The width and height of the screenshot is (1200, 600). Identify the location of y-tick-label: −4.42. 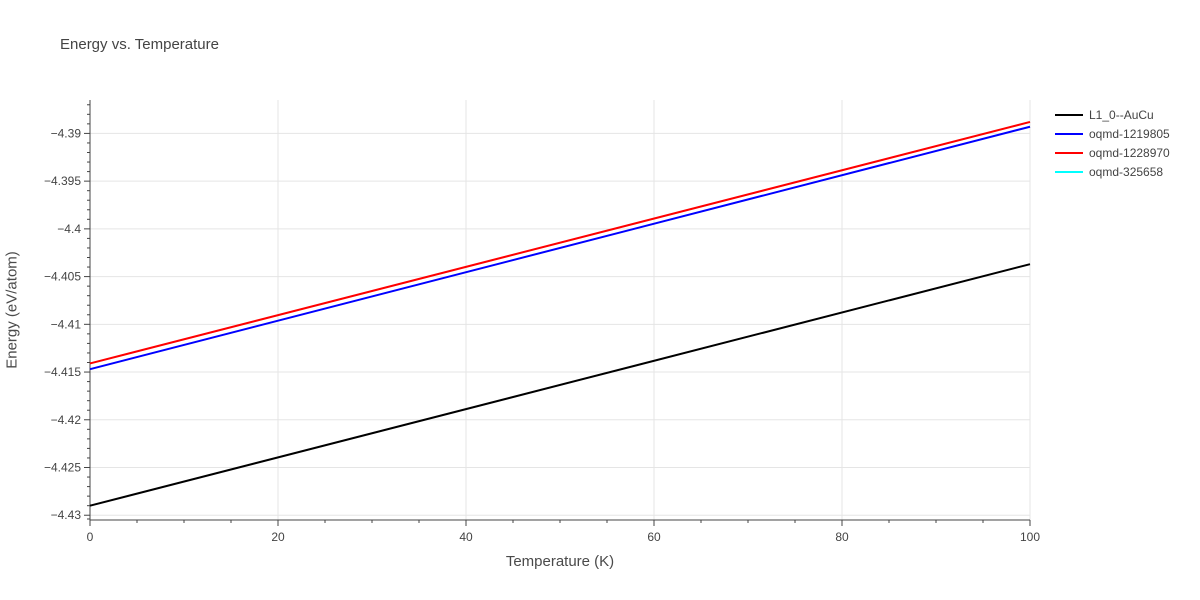
(66, 420).